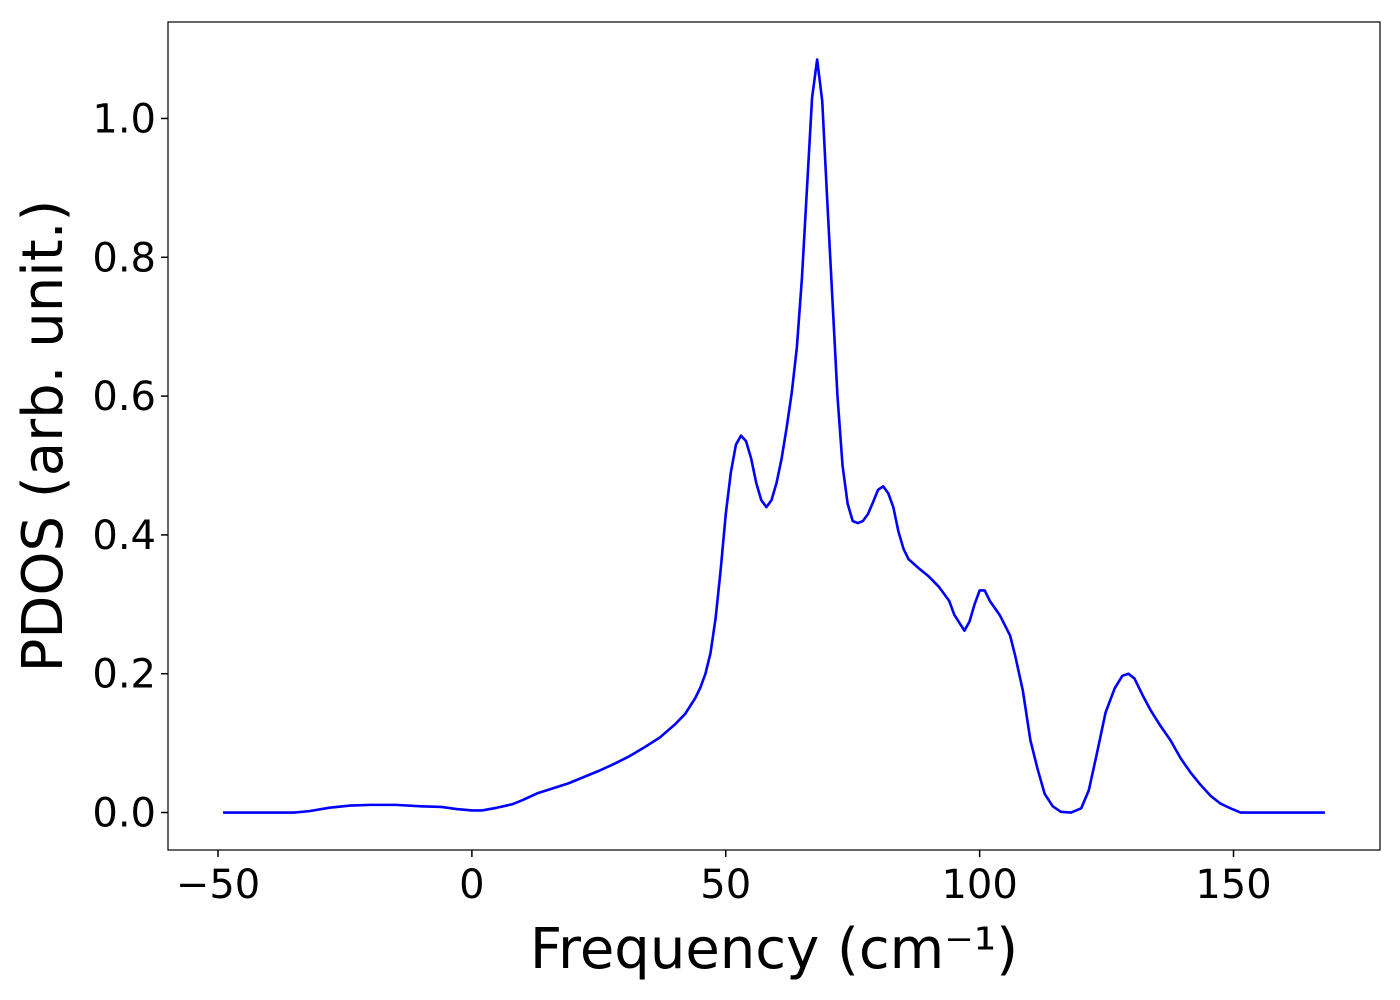 The image size is (1400, 1000). What do you see at coordinates (124, 397) in the screenshot?
I see `y-tick-label: 0.6` at bounding box center [124, 397].